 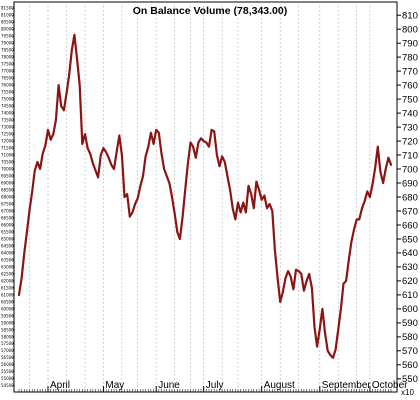 I want to click on right-tick-label: 770, so click(x=410, y=71).